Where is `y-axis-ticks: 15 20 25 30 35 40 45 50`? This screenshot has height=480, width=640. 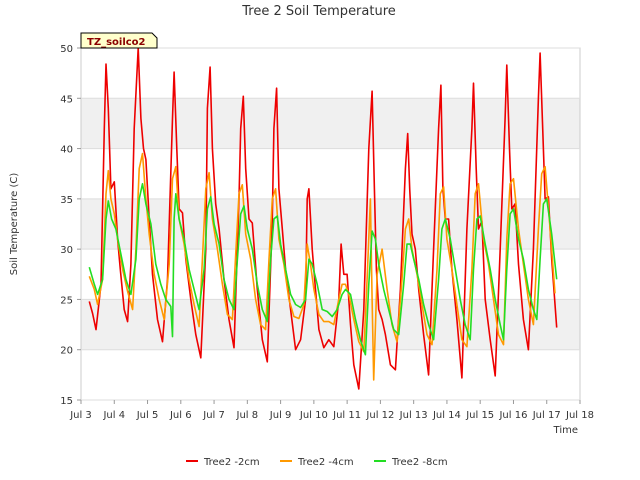
y-axis-ticks: 15 20 25 30 35 40 45 50 is located at coordinates (70, 225).